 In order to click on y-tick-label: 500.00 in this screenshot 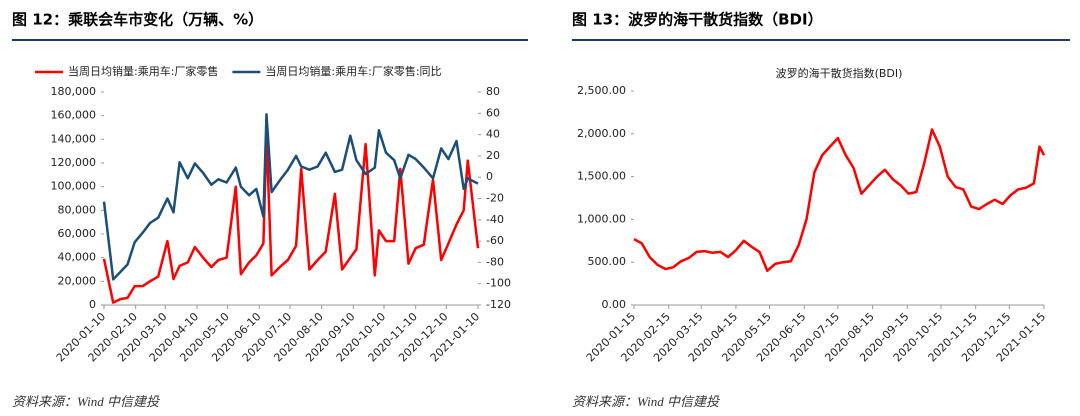, I will do `click(607, 261)`.